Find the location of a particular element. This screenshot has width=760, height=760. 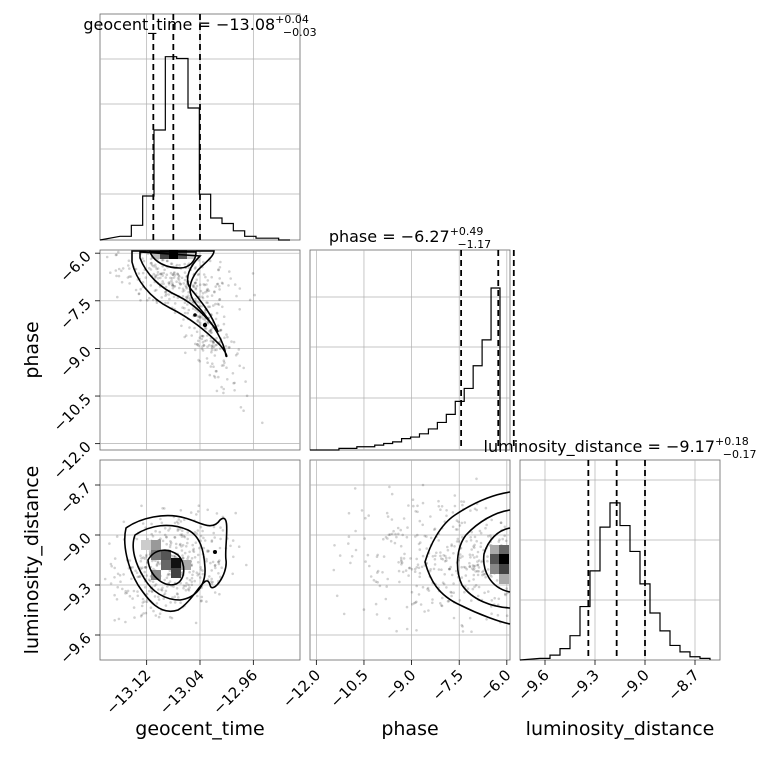

density-cell is located at coordinates (504, 569).